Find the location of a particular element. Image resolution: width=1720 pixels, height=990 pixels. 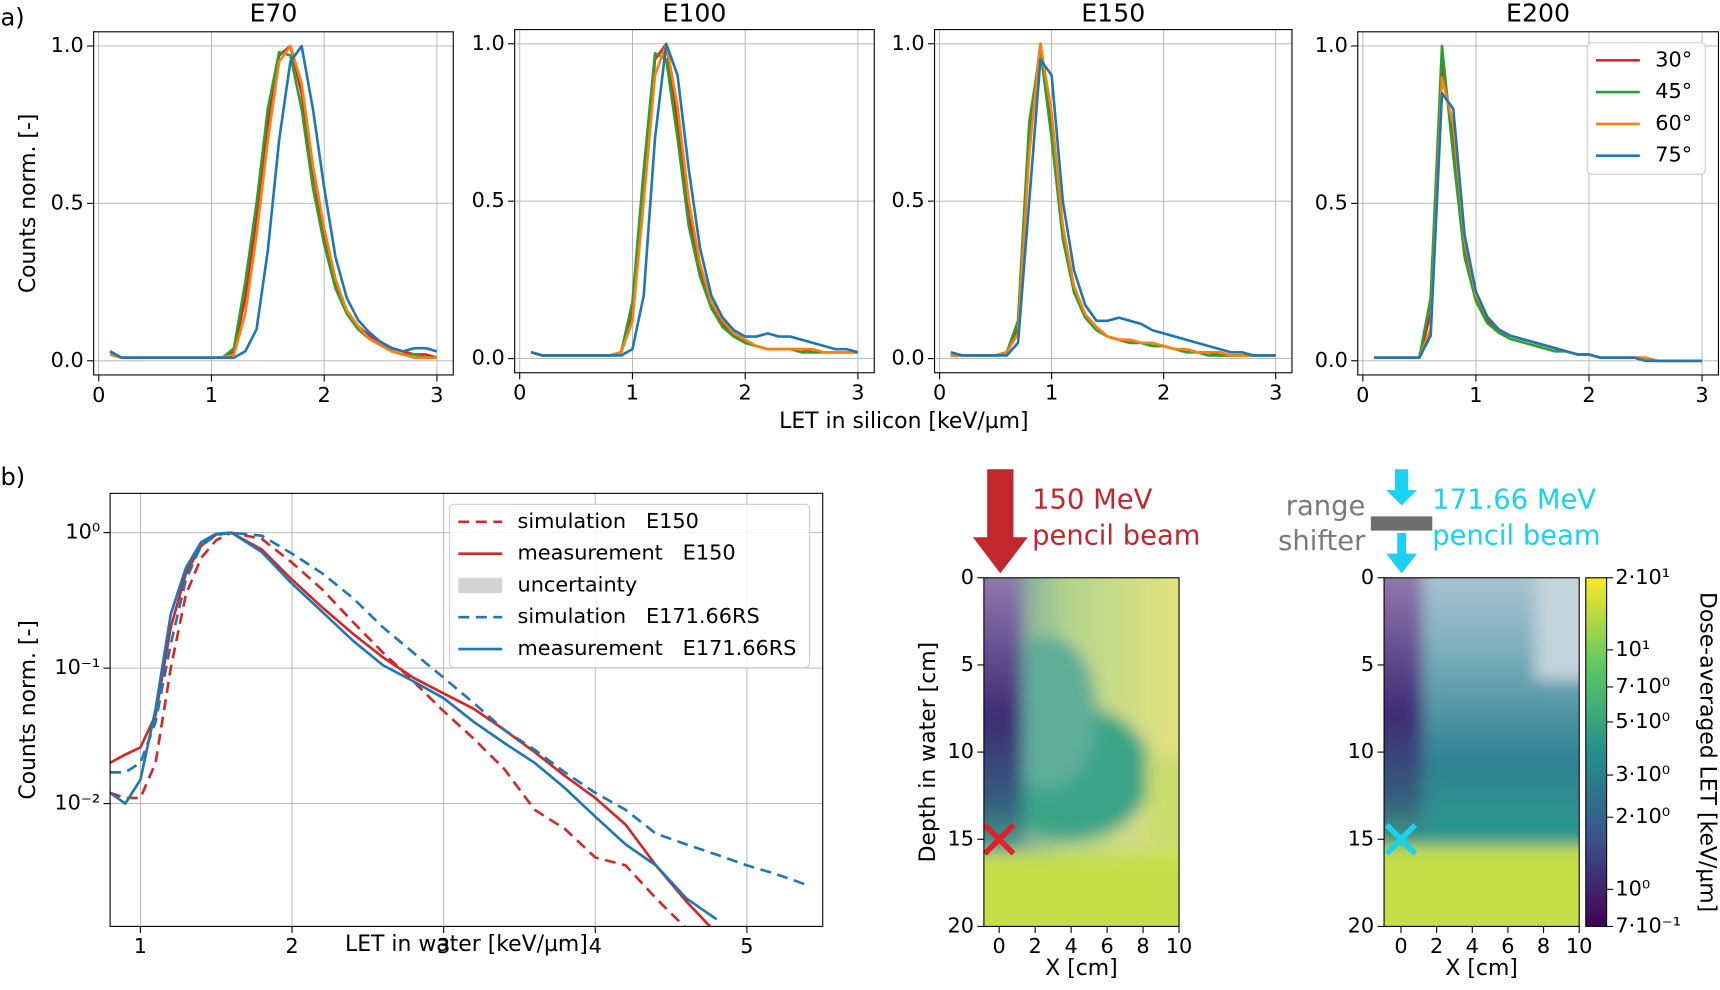

range-shifter is located at coordinates (1401, 523).